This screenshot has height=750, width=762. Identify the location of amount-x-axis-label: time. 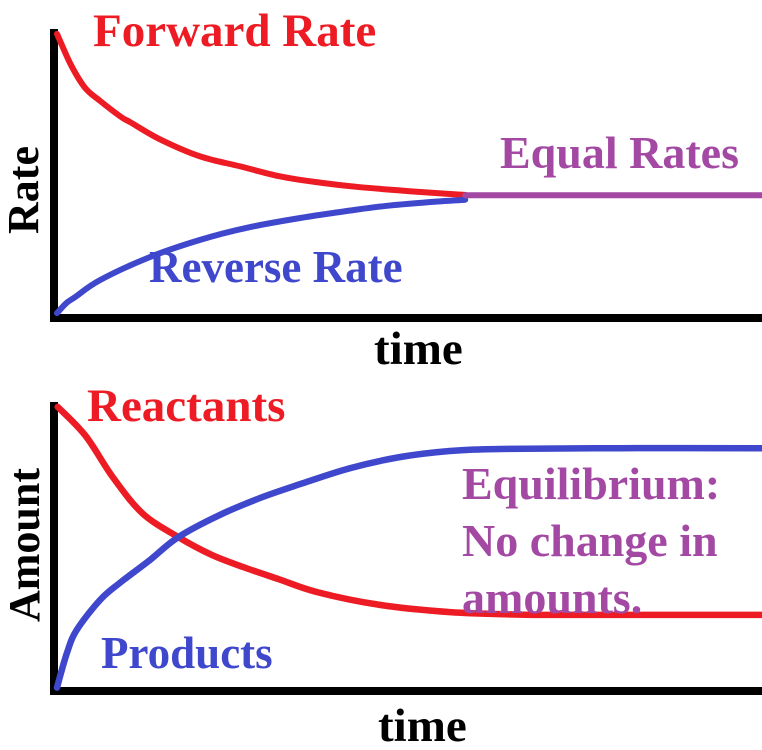
(422, 725).